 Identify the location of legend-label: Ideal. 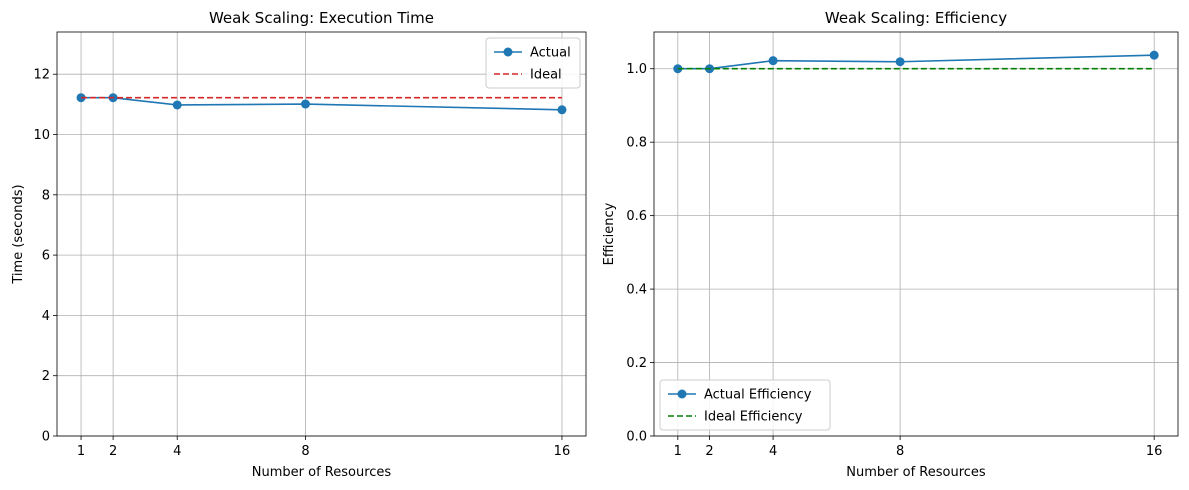
(546, 75).